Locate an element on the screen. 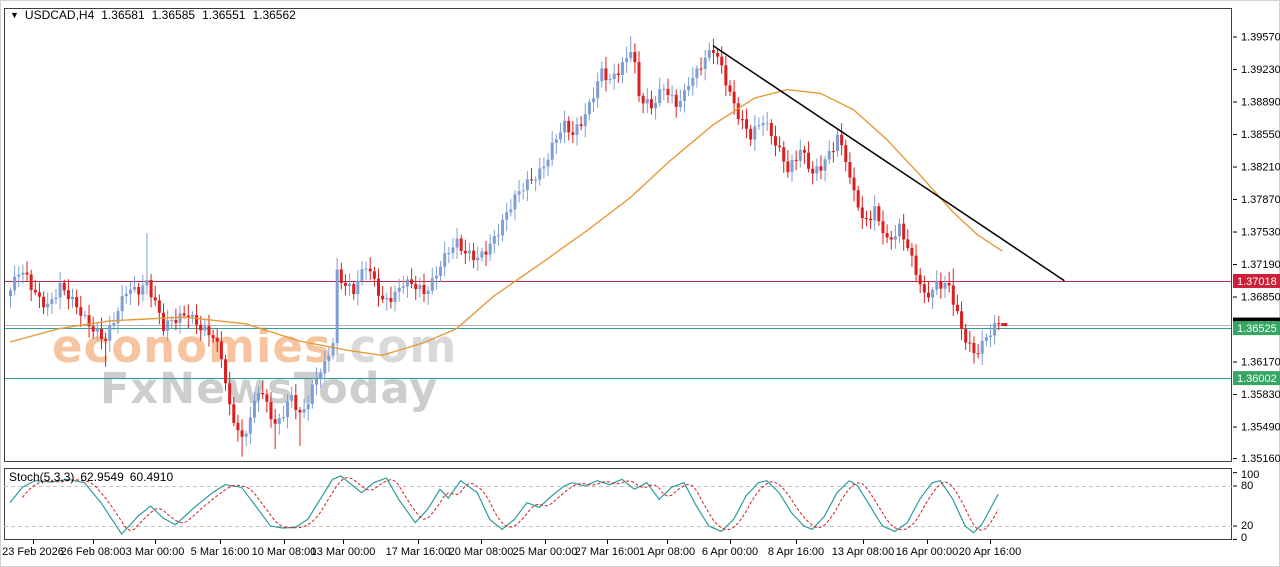  symbol-label: USDCAD,H4 is located at coordinates (59, 15).